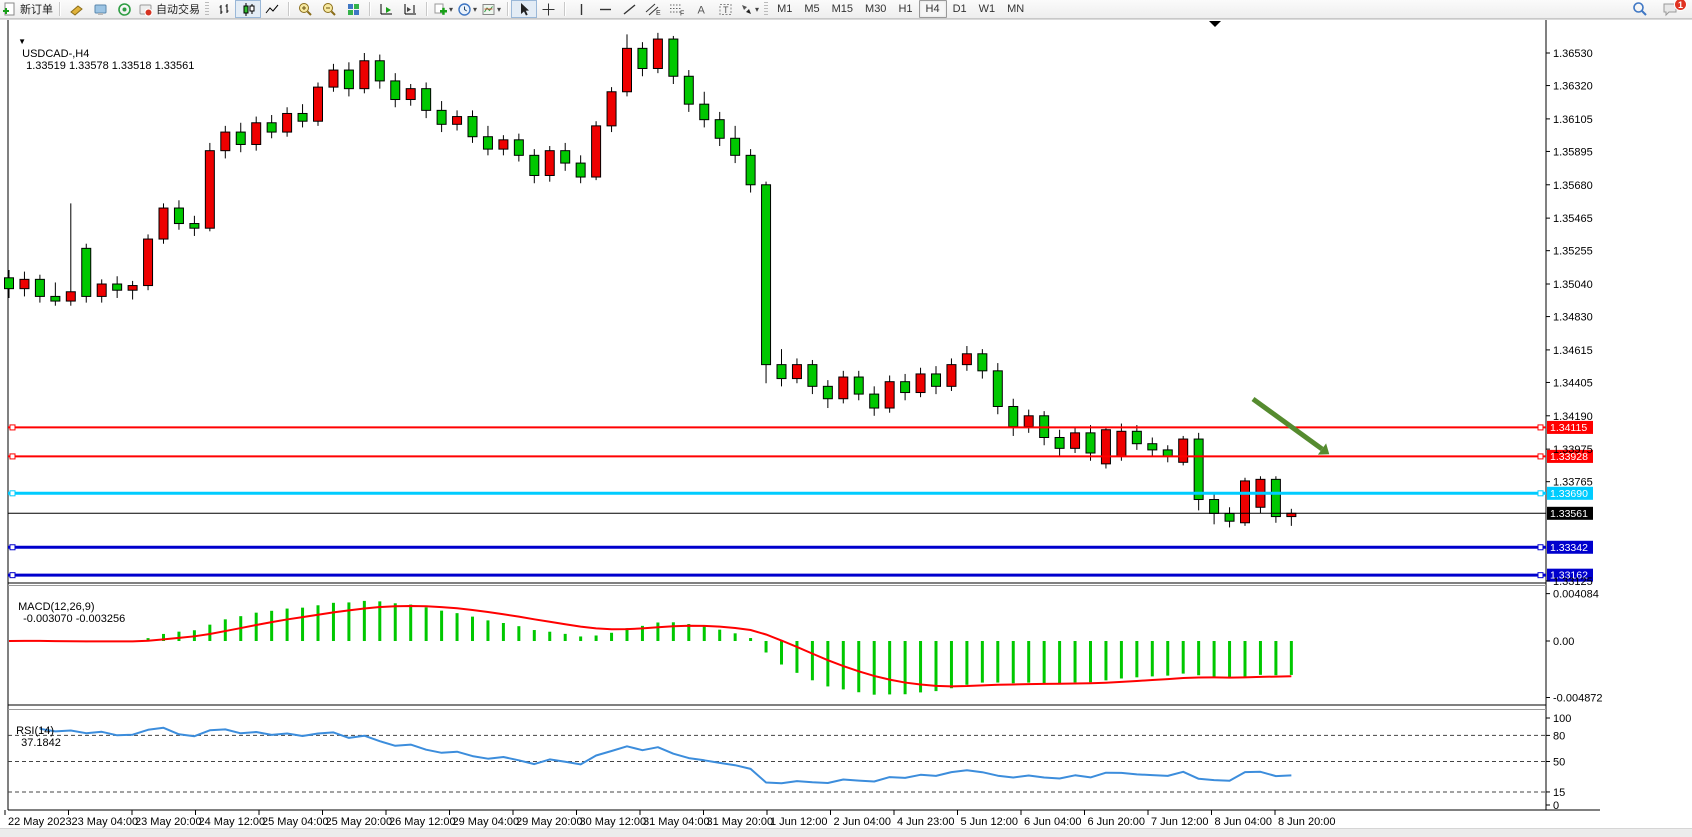 This screenshot has width=1692, height=837. Describe the element at coordinates (701, 9) in the screenshot. I see `text-button: A` at that location.